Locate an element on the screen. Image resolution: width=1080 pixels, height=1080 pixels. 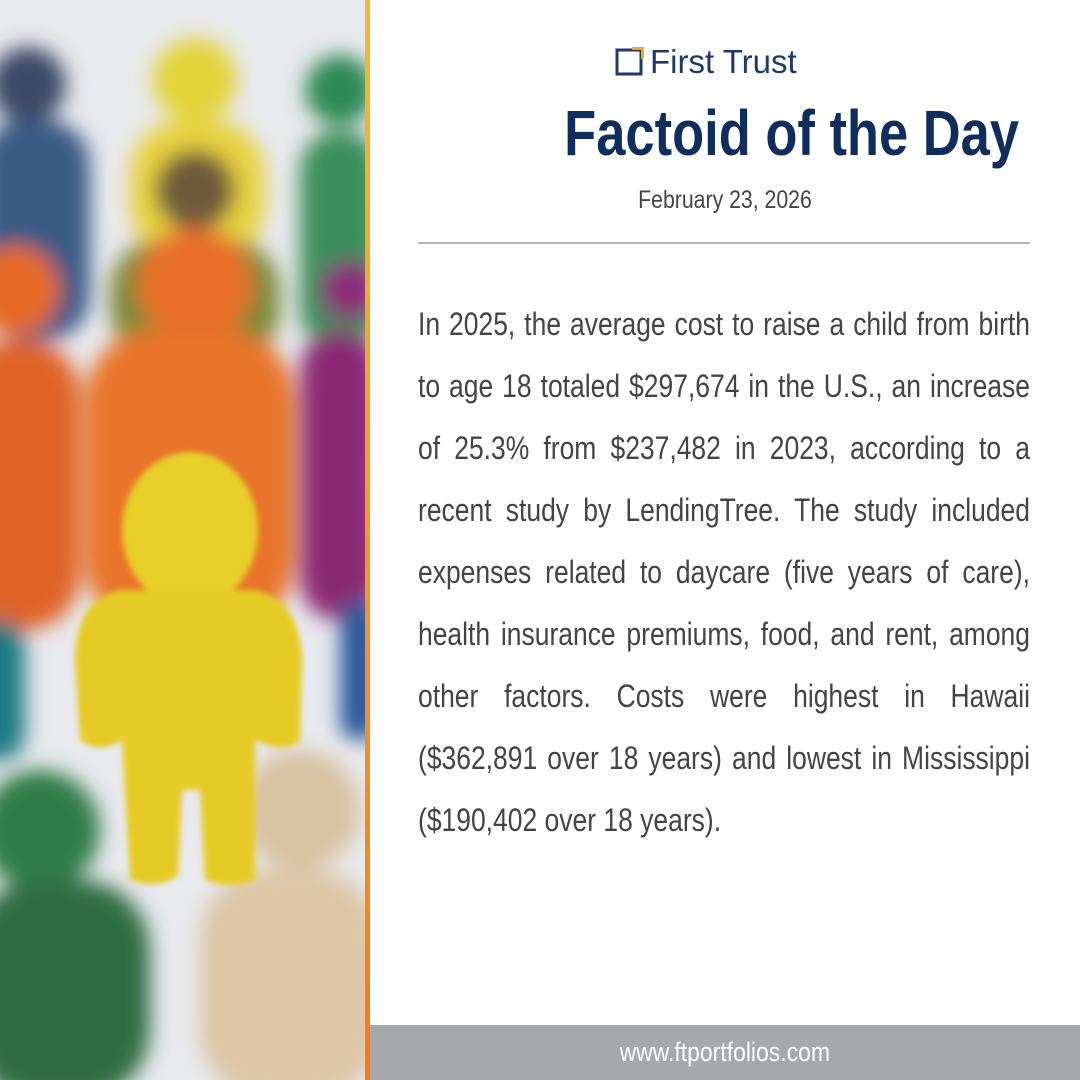
accent-stripe is located at coordinates (367, 540).